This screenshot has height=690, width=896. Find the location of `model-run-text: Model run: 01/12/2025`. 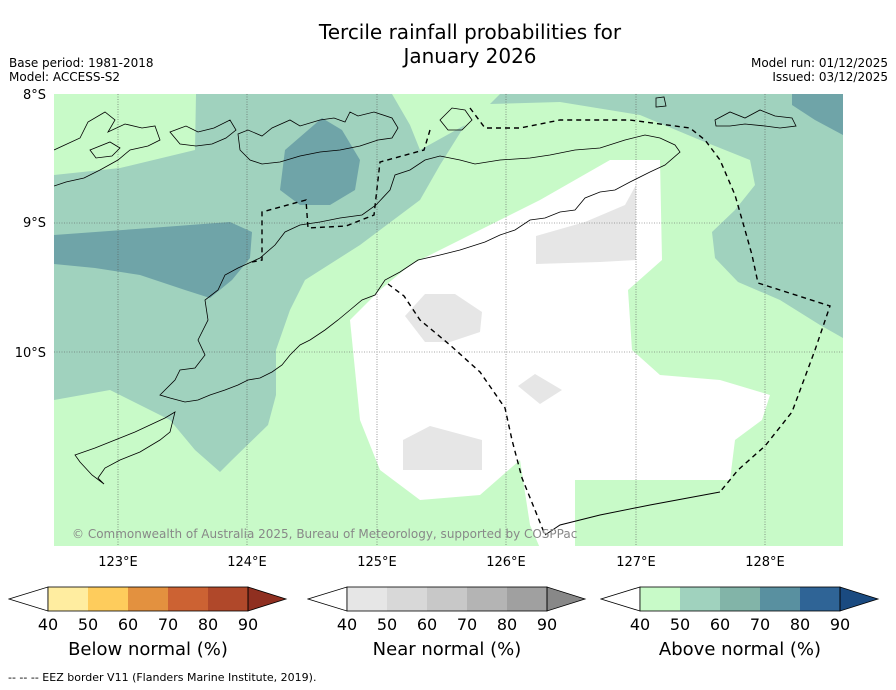

model-run-text: Model run: 01/12/2025 is located at coordinates (819, 63).